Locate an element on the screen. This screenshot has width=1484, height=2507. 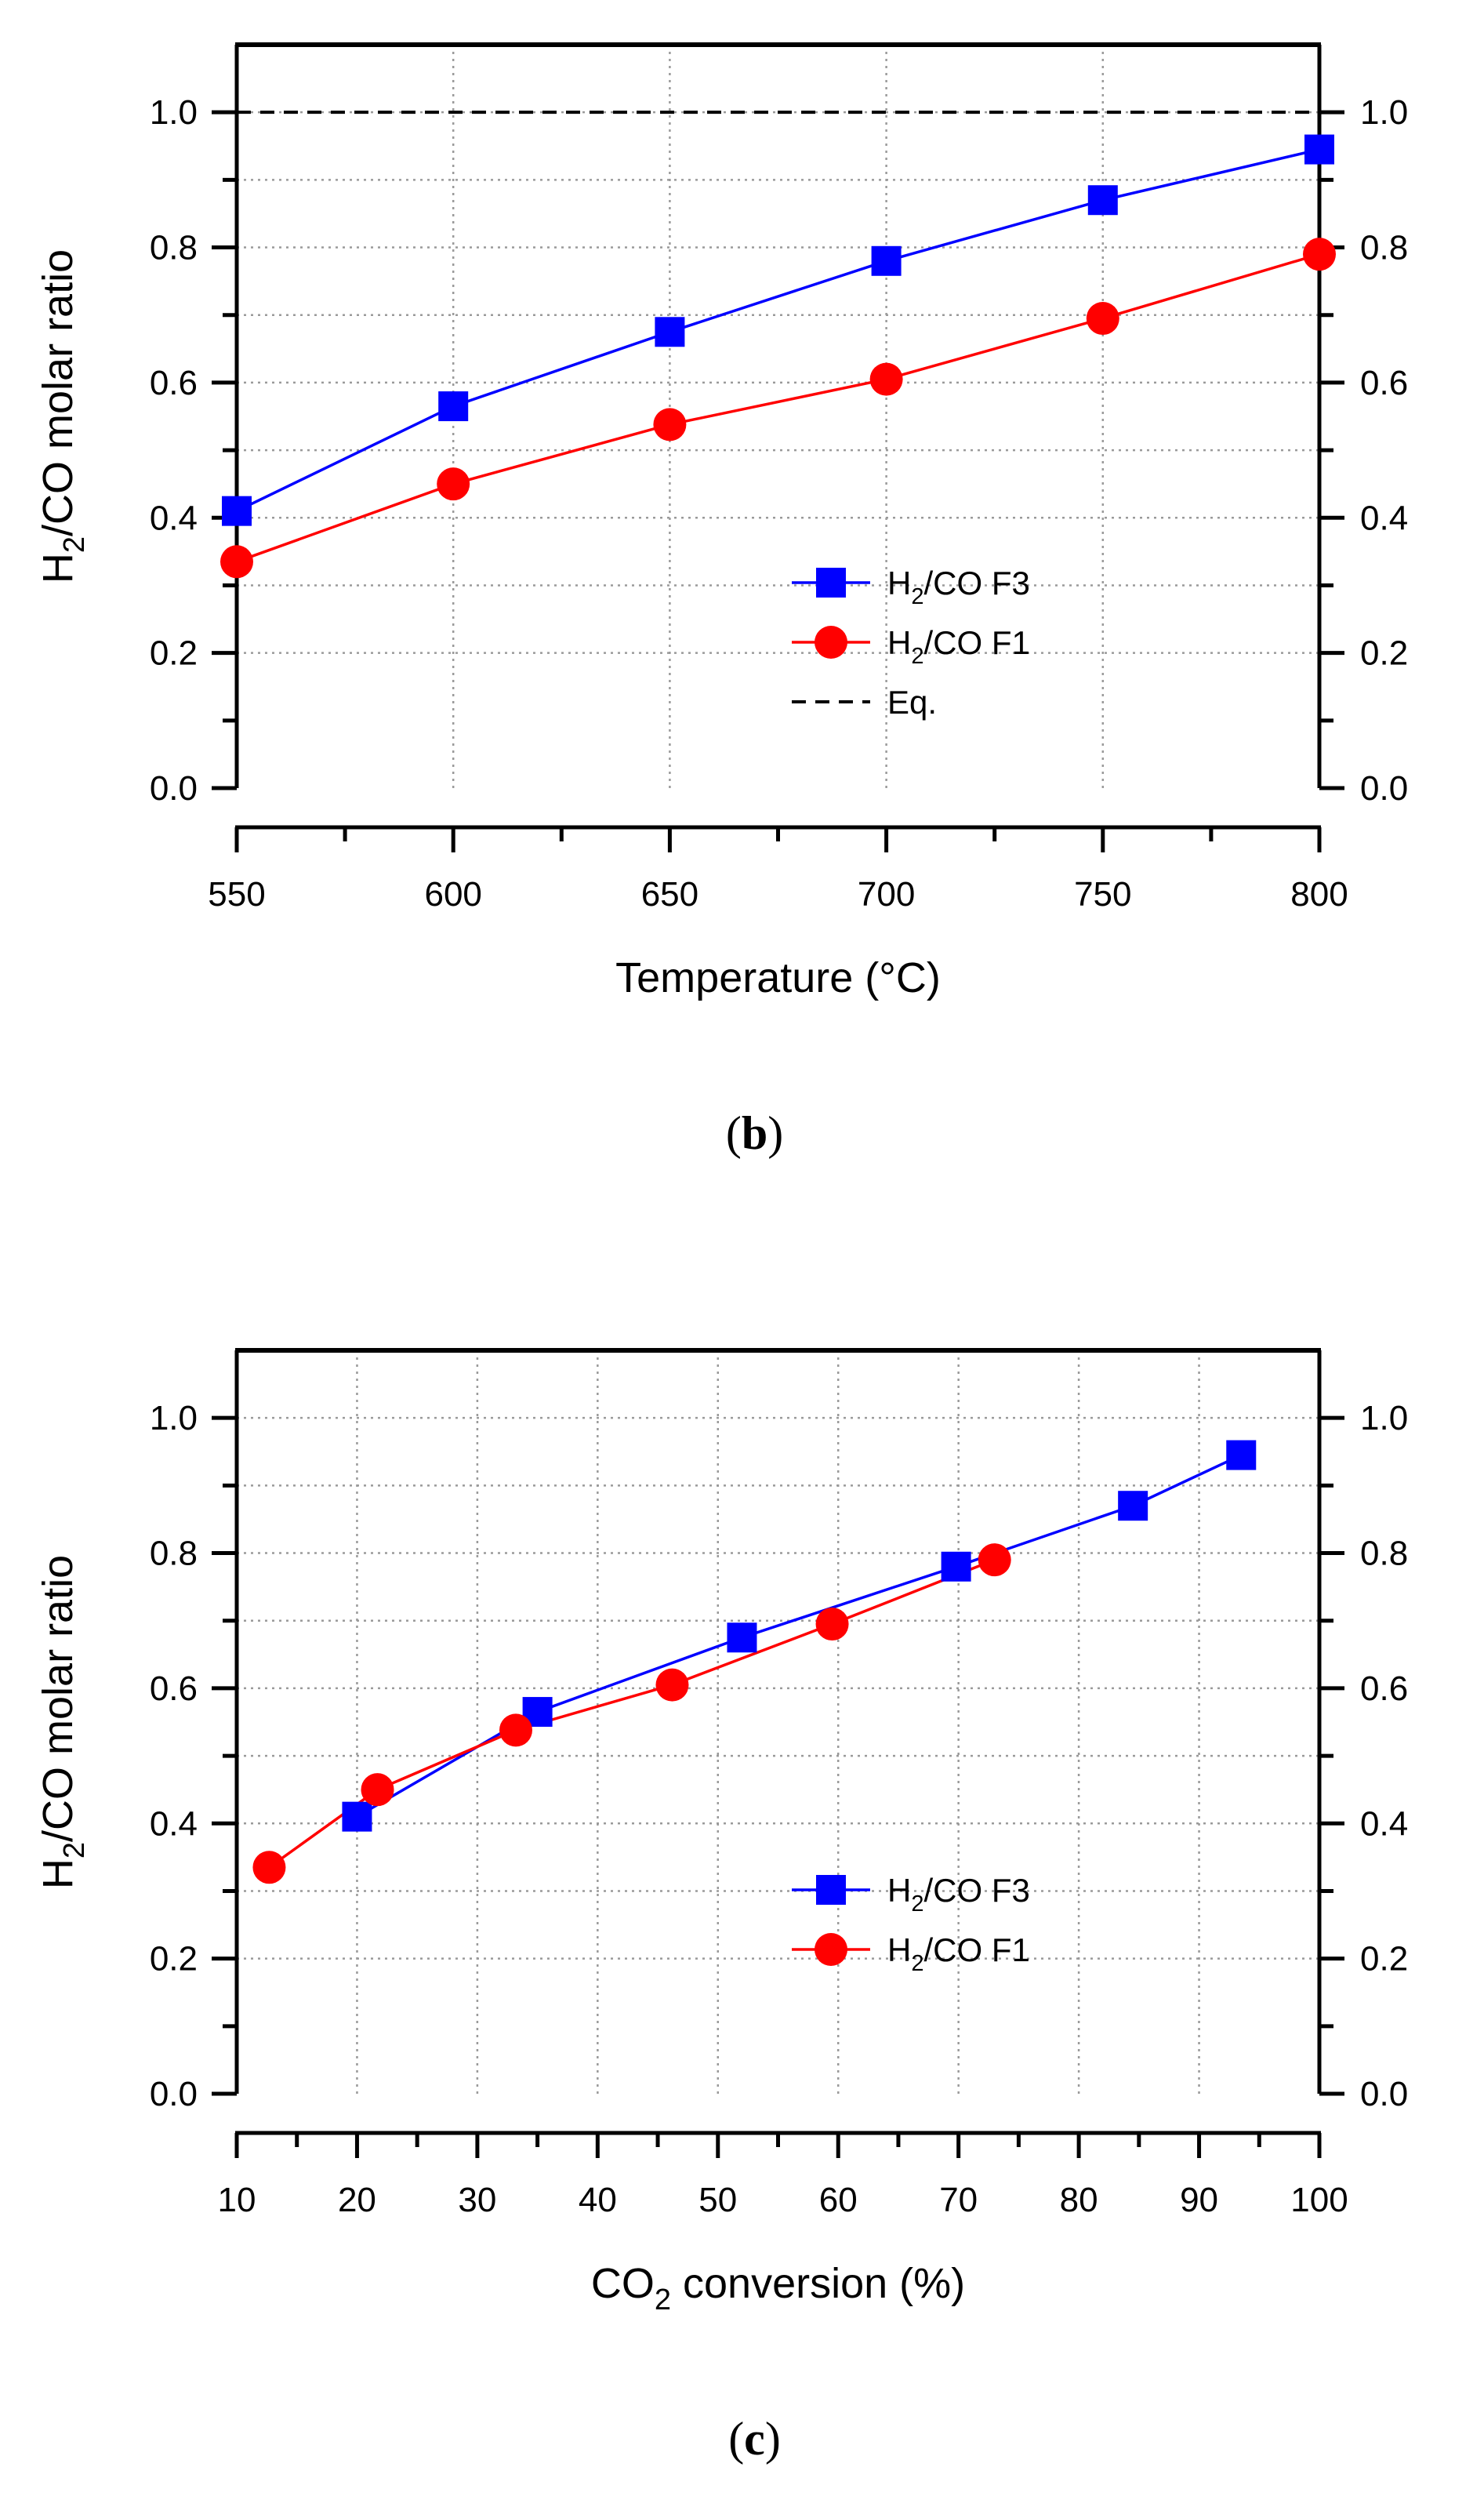
panel-caption: (c) is located at coordinates (754, 2439).